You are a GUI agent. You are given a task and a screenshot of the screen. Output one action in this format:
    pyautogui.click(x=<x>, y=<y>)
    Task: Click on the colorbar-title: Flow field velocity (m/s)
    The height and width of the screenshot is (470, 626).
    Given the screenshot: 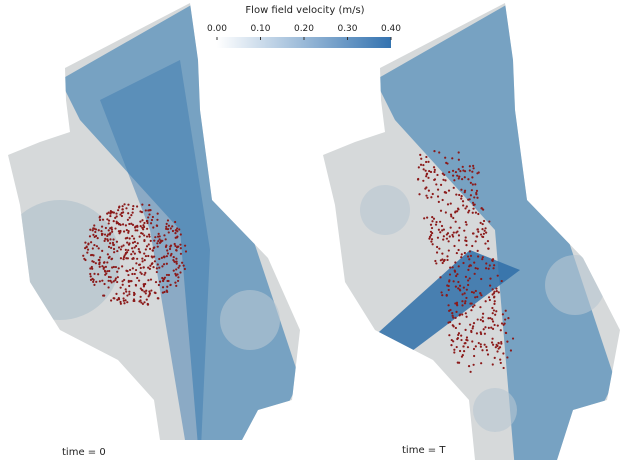 What is the action you would take?
    pyautogui.click(x=304, y=10)
    